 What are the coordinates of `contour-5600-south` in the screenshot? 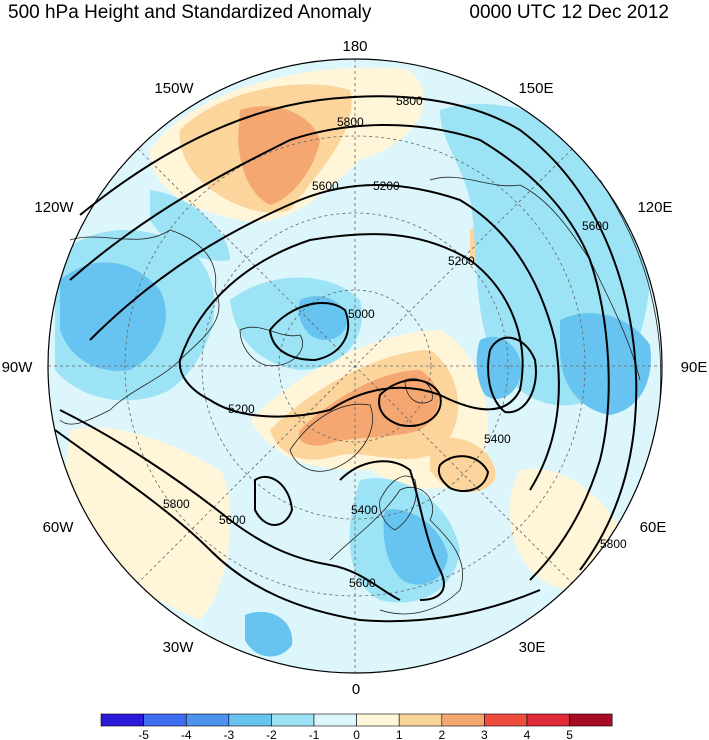 It's located at (230, 505).